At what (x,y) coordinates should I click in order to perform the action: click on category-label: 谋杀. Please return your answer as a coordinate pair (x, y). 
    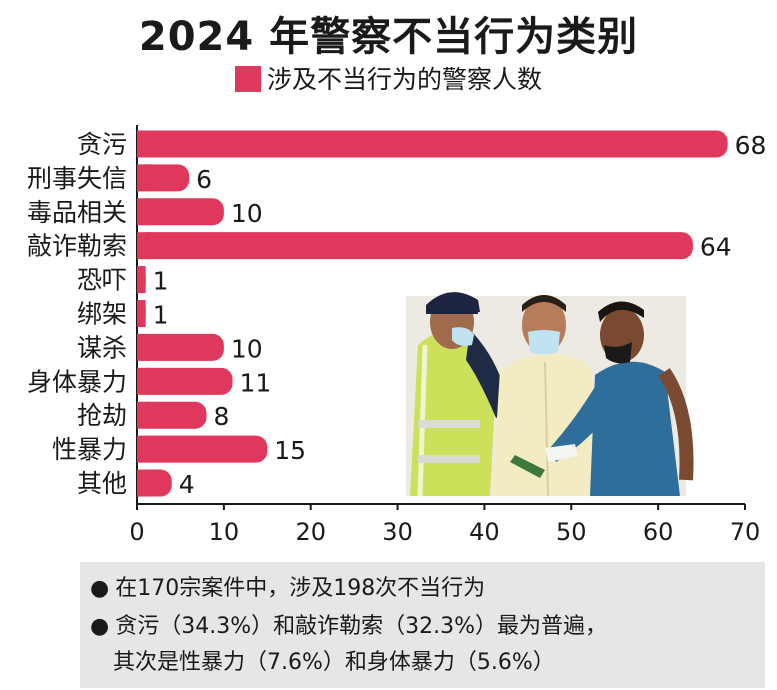
    Looking at the image, I should click on (102, 347).